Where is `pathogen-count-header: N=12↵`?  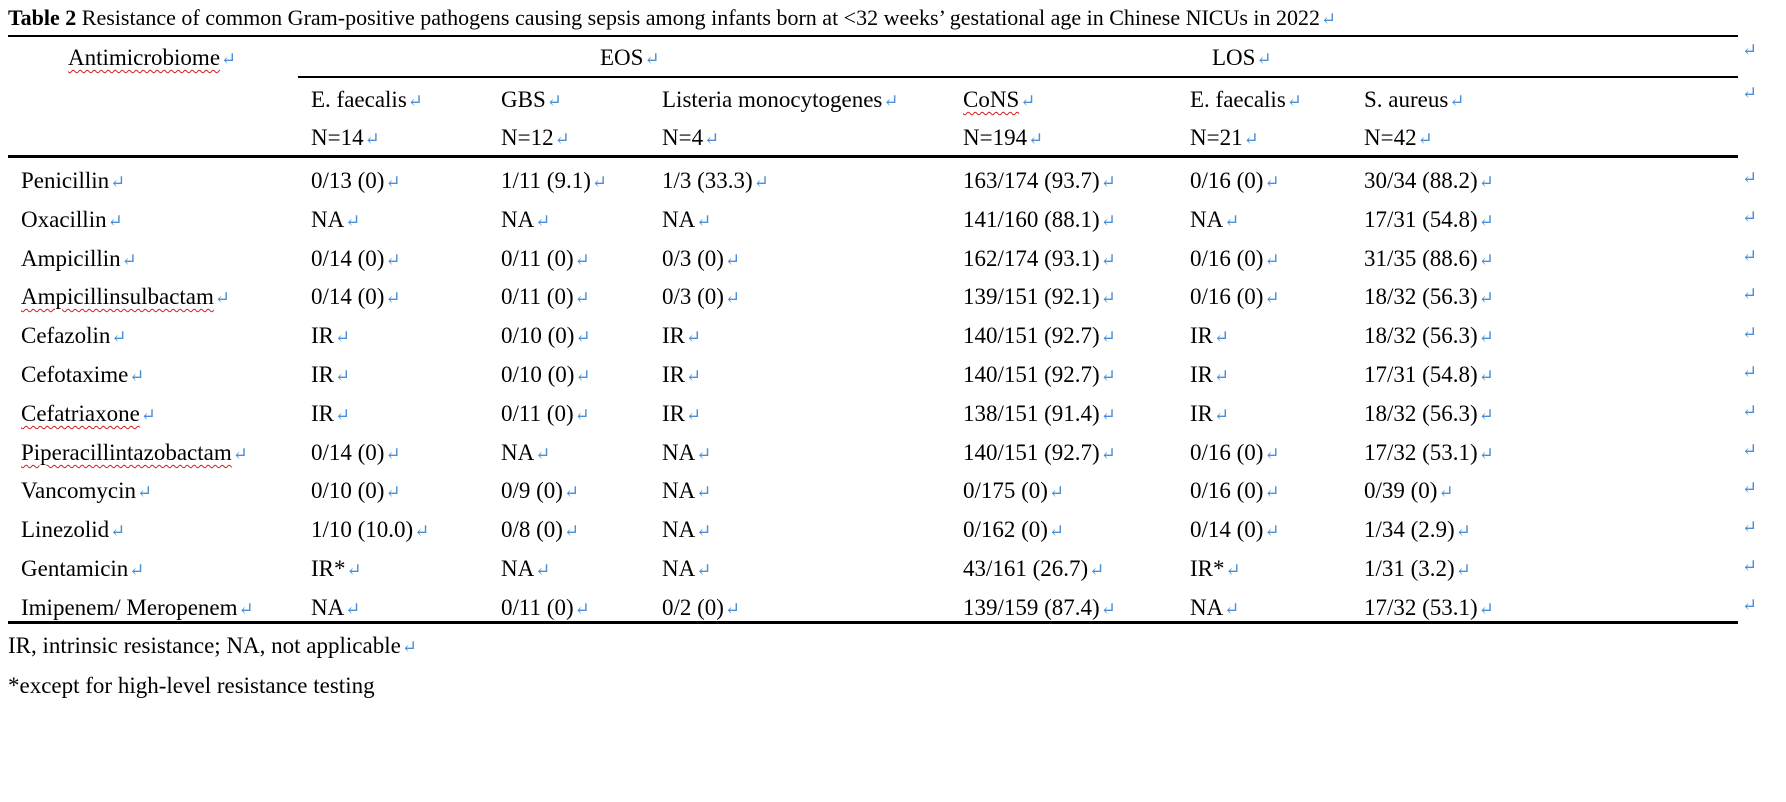
pathogen-count-header: N=12↵ is located at coordinates (535, 137).